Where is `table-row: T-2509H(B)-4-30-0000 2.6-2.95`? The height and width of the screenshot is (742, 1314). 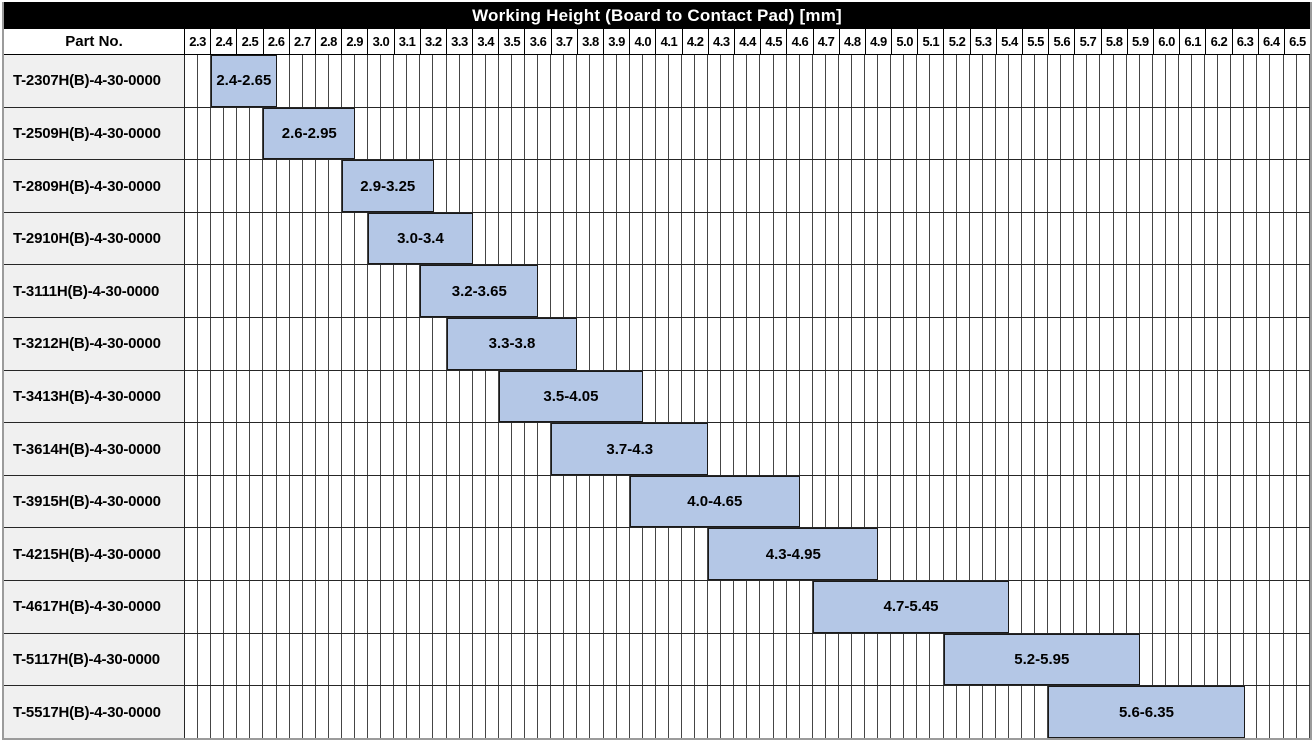 table-row: T-2509H(B)-4-30-0000 2.6-2.95 is located at coordinates (657, 133).